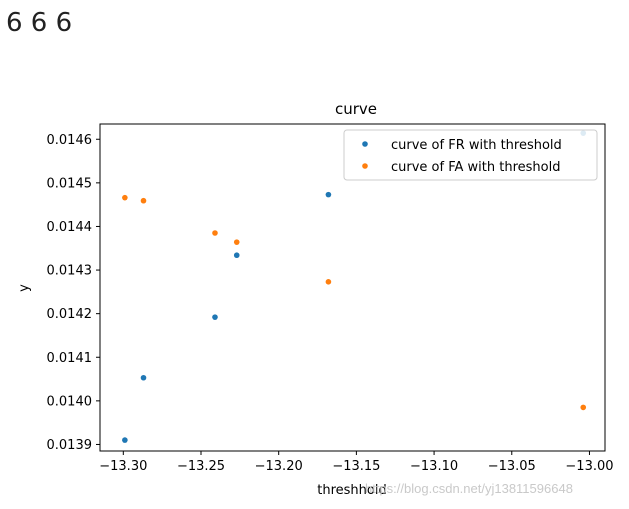 The width and height of the screenshot is (629, 509). Describe the element at coordinates (70, 183) in the screenshot. I see `y-tick-label: 0.0145` at that location.